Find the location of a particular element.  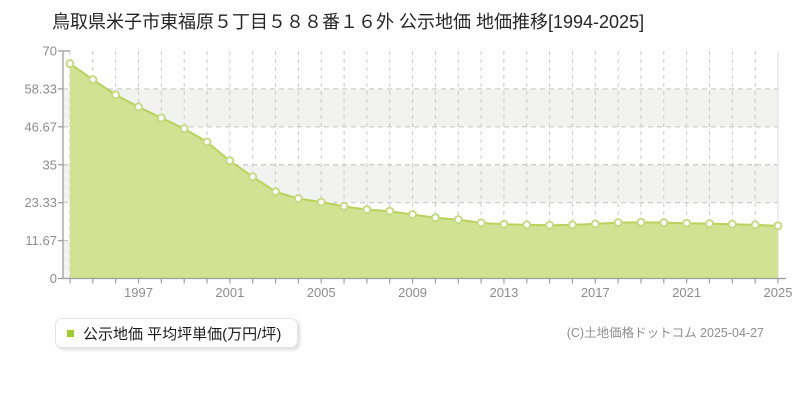

x-tick-label: 1997 is located at coordinates (138, 292).